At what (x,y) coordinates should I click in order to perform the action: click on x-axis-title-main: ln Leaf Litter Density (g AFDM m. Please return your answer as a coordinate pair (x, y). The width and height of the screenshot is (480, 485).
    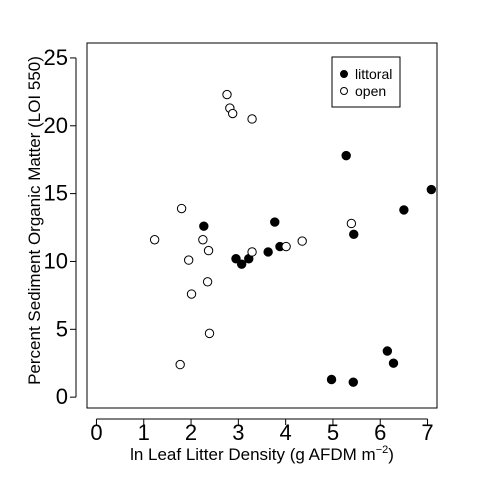
    Looking at the image, I should click on (253, 454).